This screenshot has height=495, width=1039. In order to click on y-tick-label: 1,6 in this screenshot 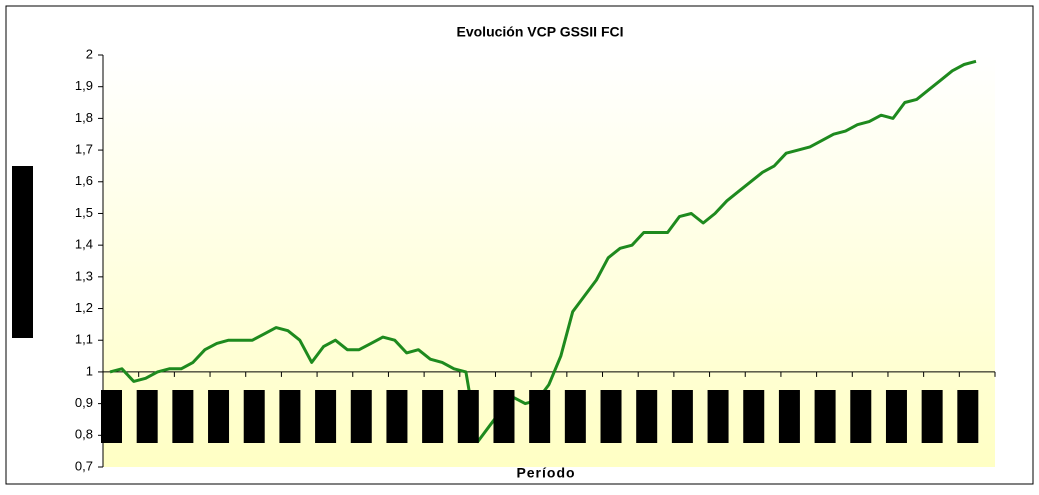, I will do `click(84, 180)`.